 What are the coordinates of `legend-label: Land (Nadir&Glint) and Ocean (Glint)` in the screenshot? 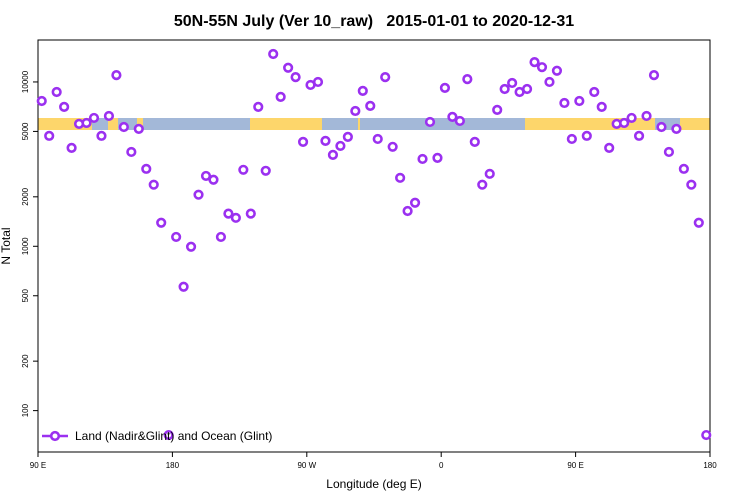 It's located at (173, 436).